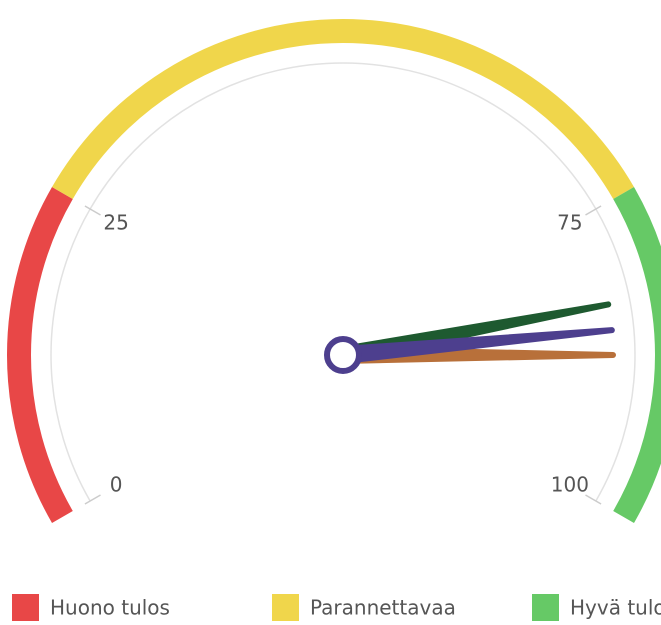 The height and width of the screenshot is (625, 661). Describe the element at coordinates (570, 485) in the screenshot. I see `tick-label: 100` at that location.